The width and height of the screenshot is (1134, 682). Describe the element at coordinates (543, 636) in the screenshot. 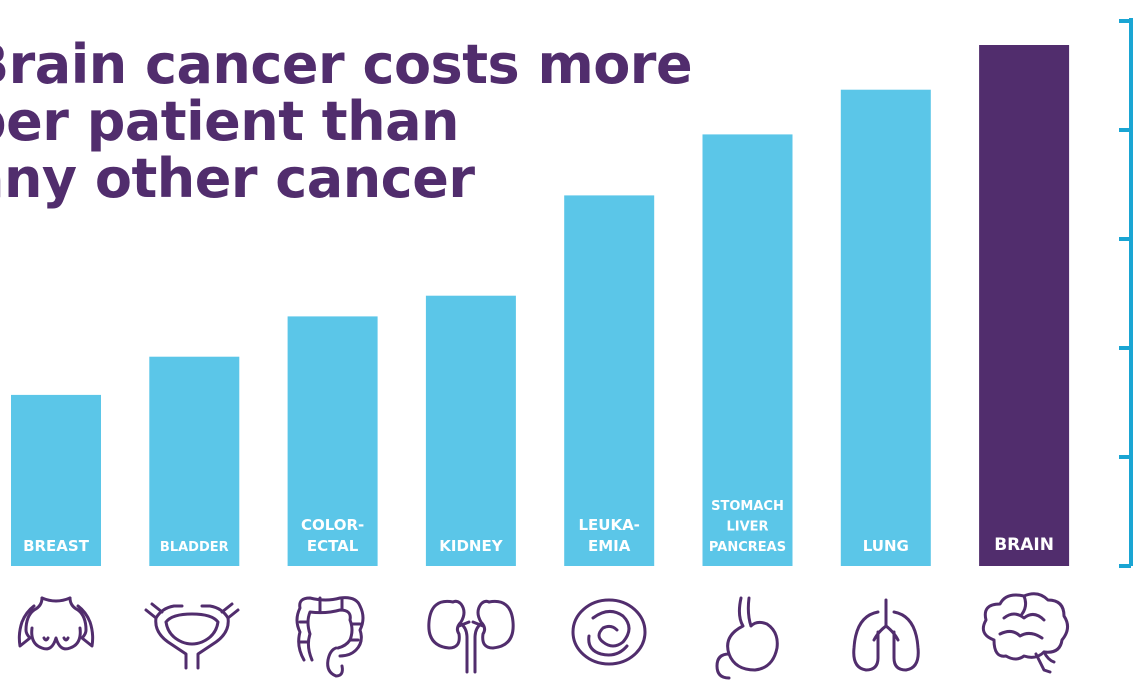

I see `icons-group` at that location.